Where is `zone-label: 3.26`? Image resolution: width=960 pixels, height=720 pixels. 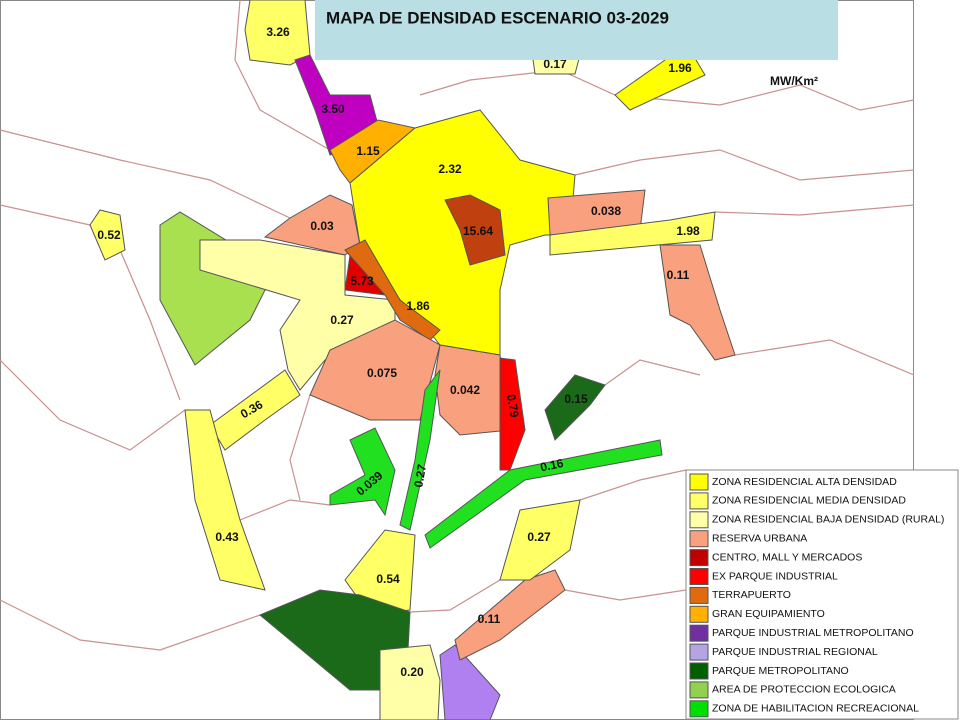 zone-label: 3.26 is located at coordinates (278, 32).